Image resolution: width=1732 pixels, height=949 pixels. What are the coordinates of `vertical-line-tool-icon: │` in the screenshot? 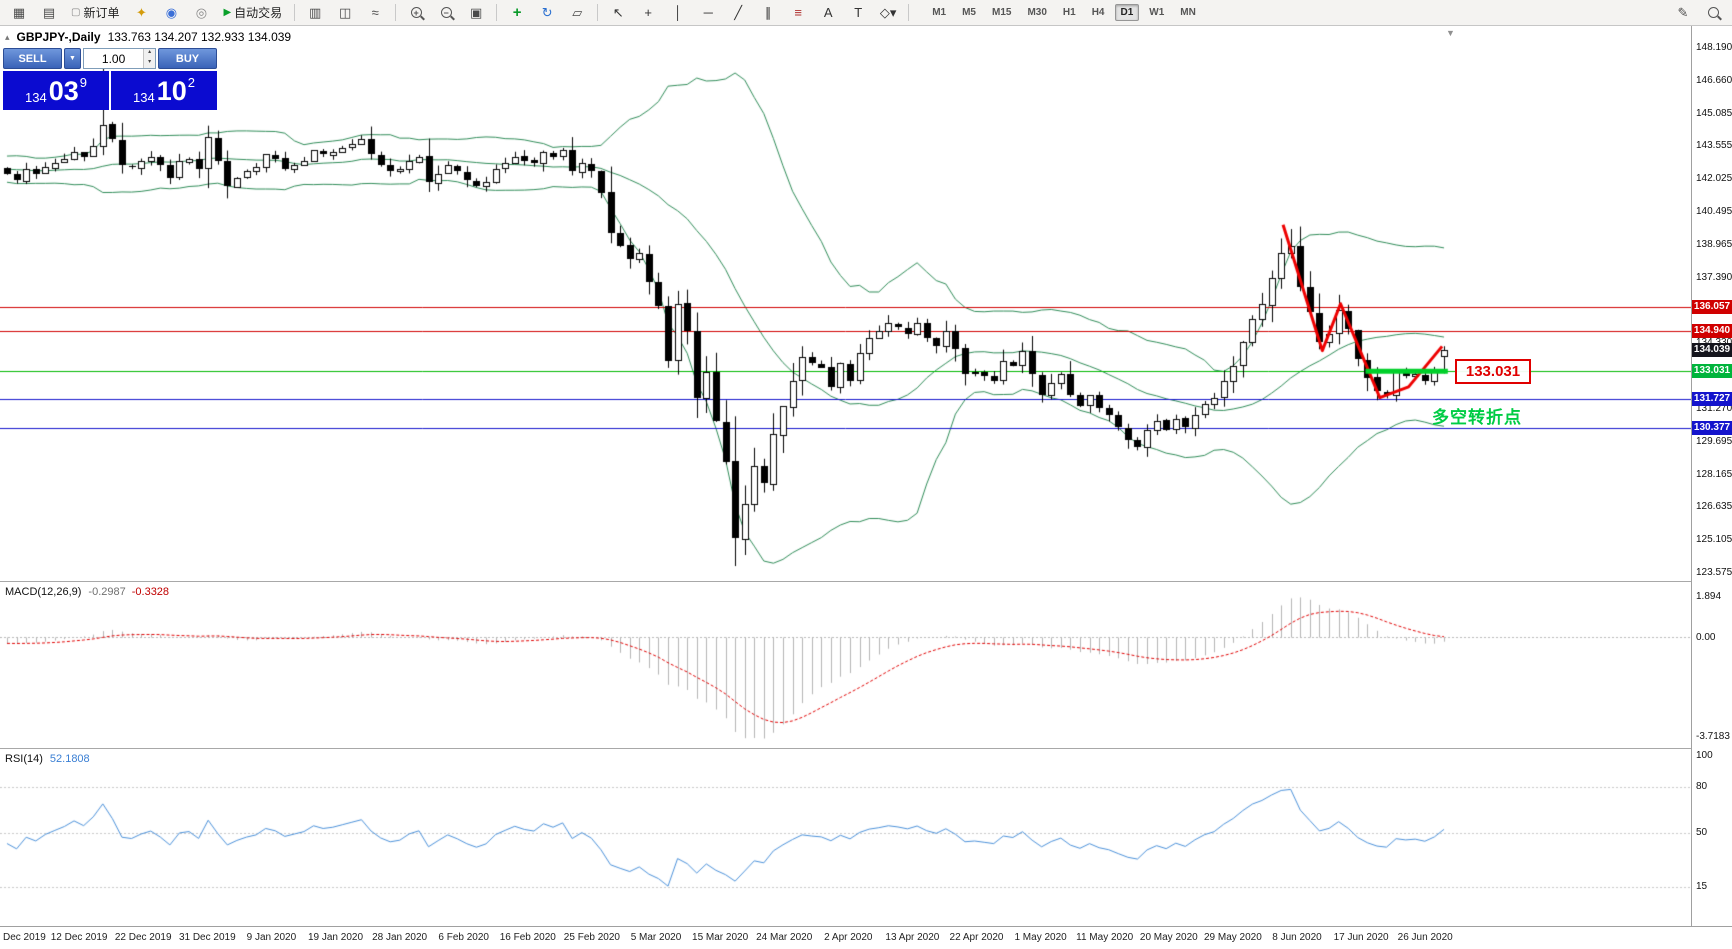 It's located at (678, 12).